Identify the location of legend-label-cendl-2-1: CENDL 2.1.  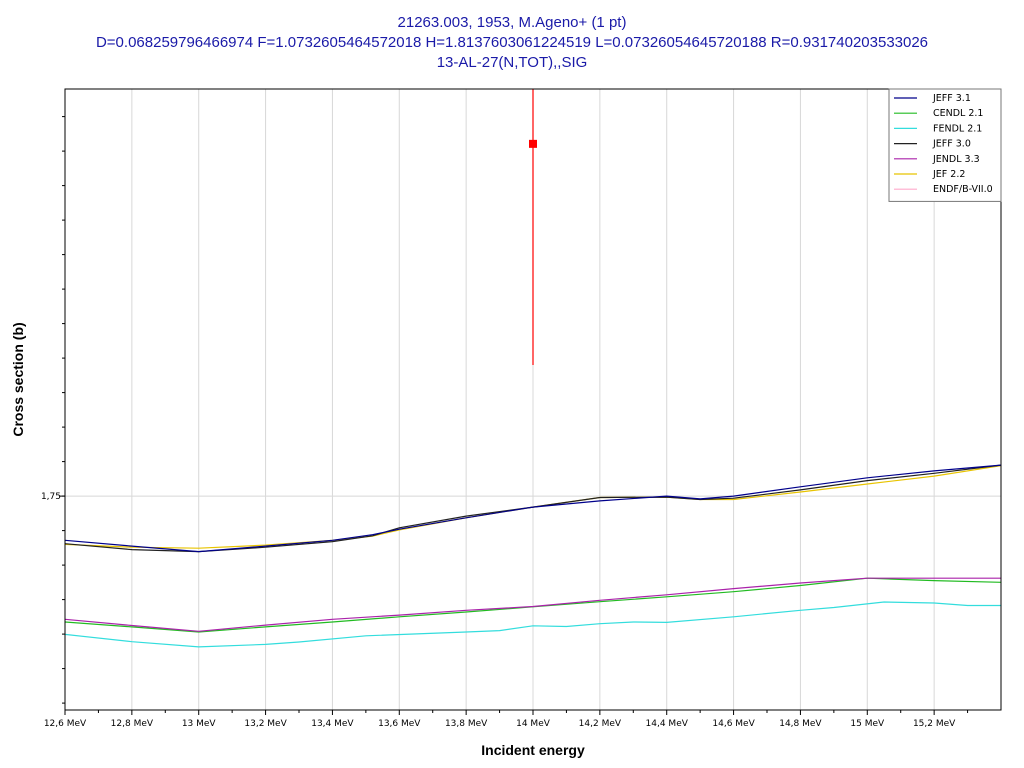
(958, 113).